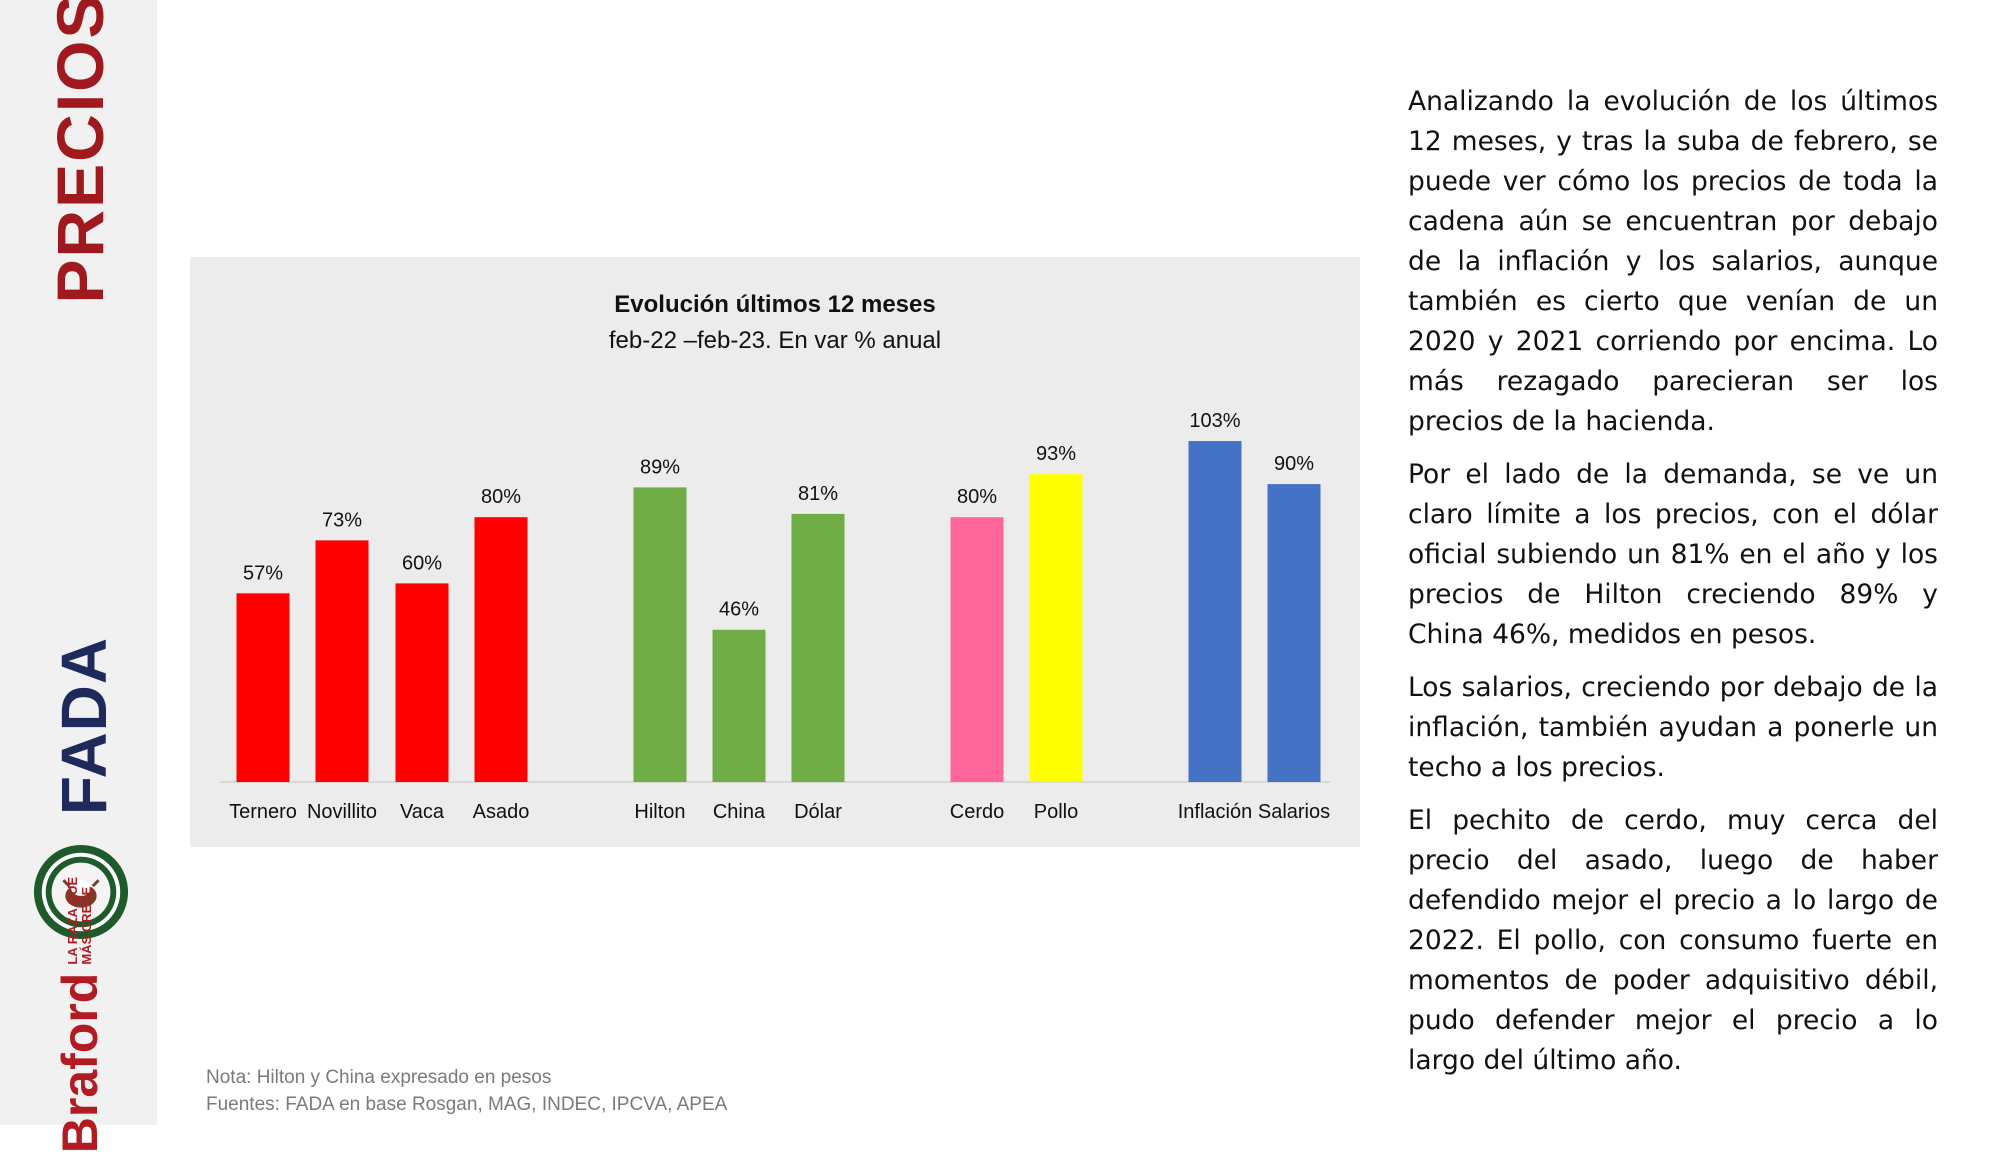 This screenshot has width=2000, height=1153. I want to click on data-label: 81%, so click(818, 494).